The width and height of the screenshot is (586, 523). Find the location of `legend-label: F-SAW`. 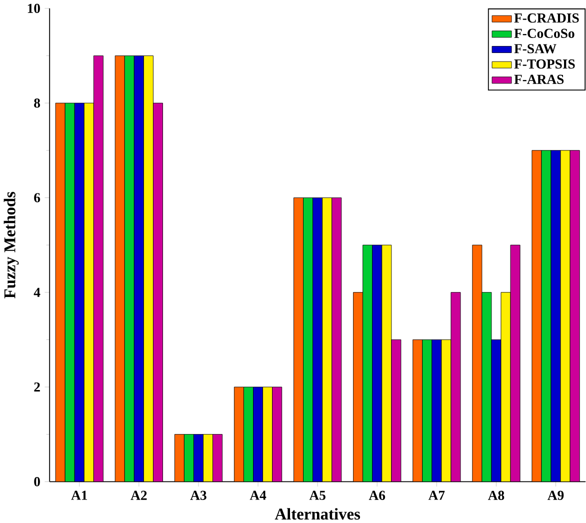

legend-label: F-SAW is located at coordinates (535, 49).